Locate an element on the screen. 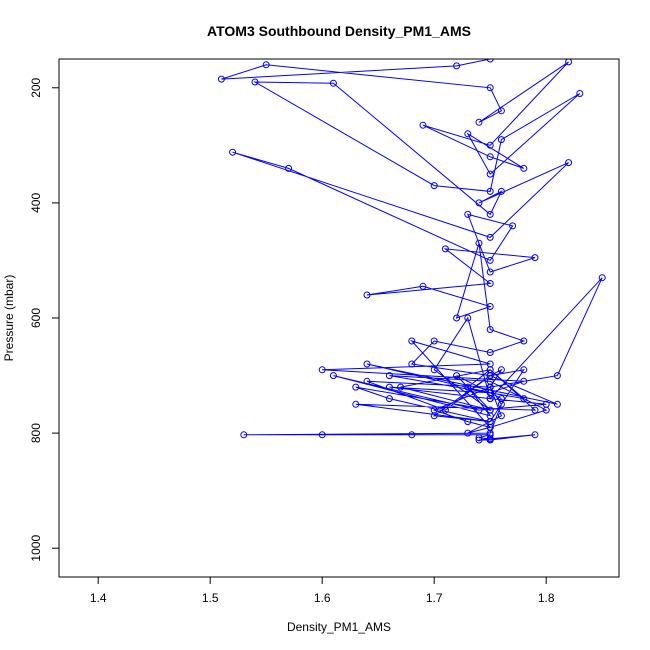 The image size is (650, 650). x-tick-label: 1.8 is located at coordinates (546, 598).